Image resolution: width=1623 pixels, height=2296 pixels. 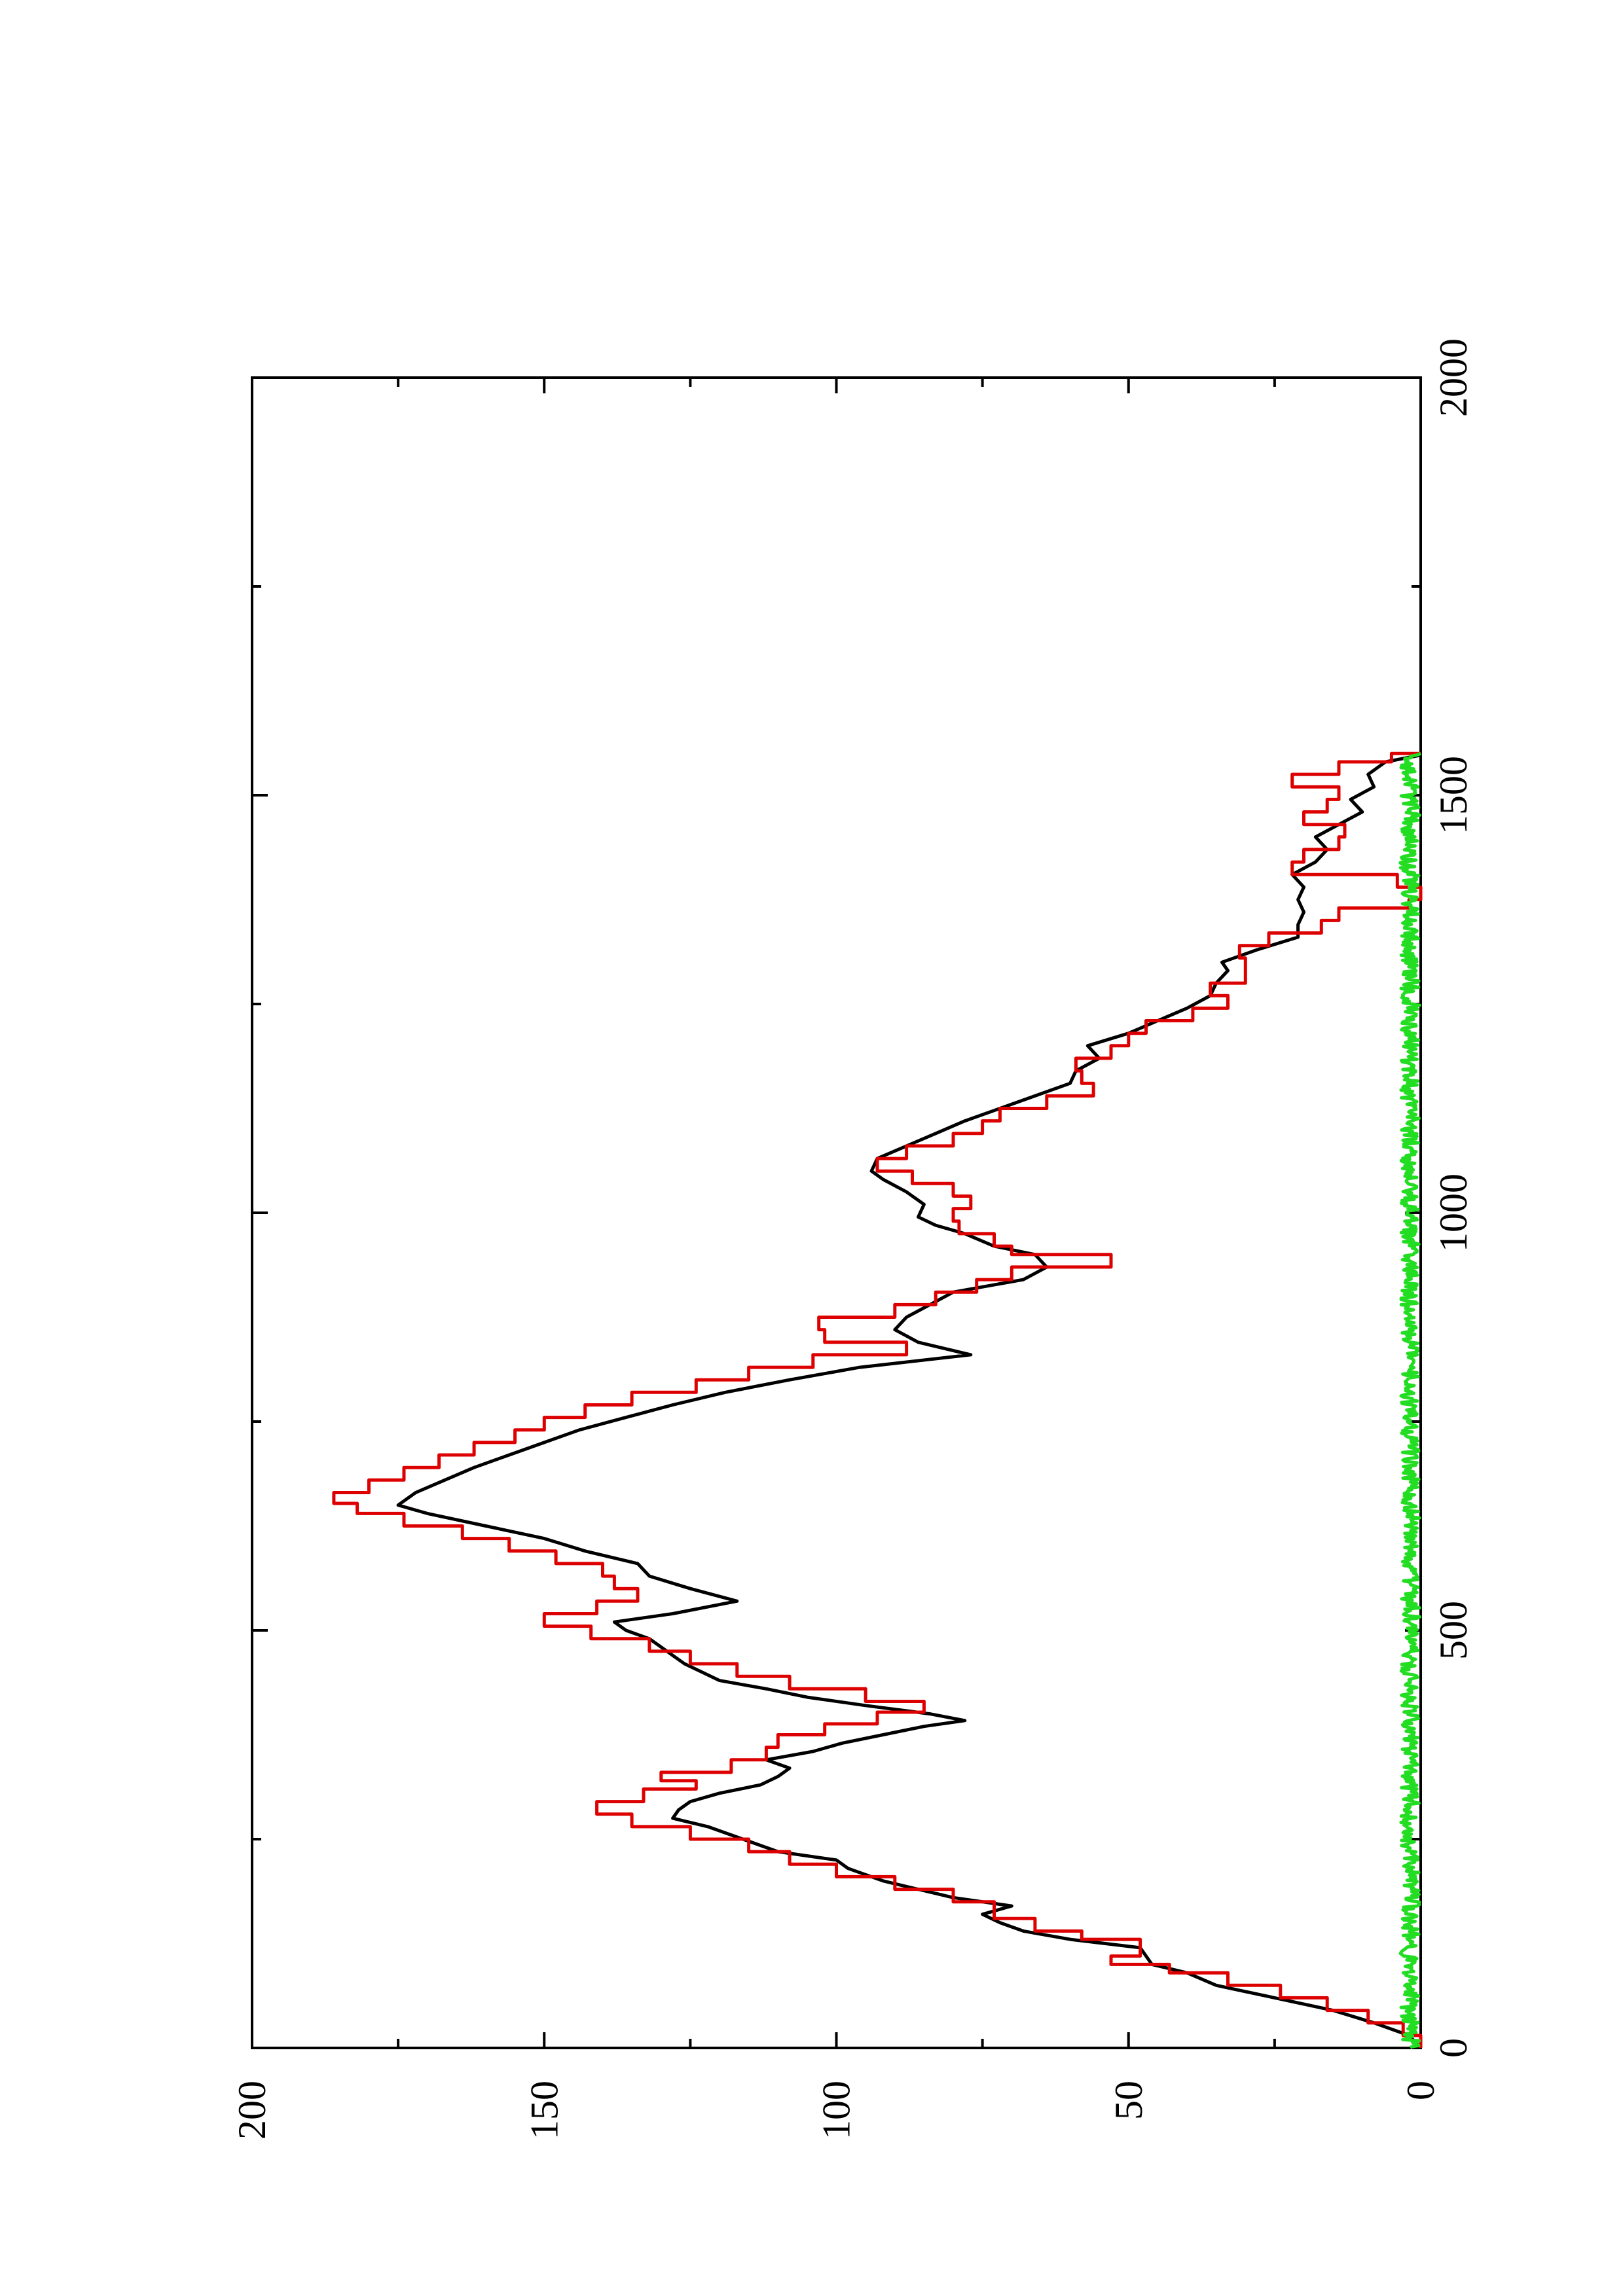 I want to click on x-tick-label: 0, so click(x=1453, y=2048).